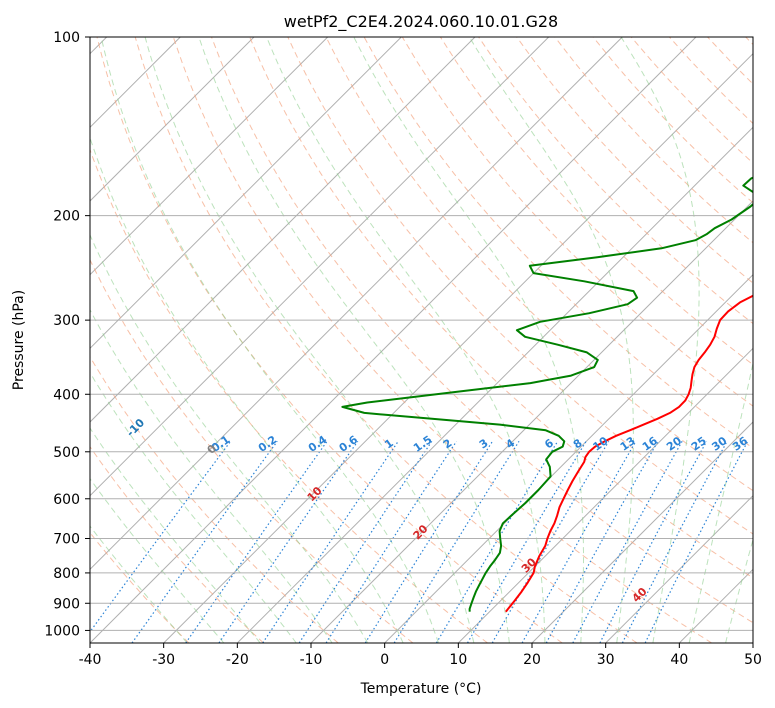 This screenshot has height=708, width=775. Describe the element at coordinates (384, 660) in the screenshot. I see `x-tick-label: 0` at that location.